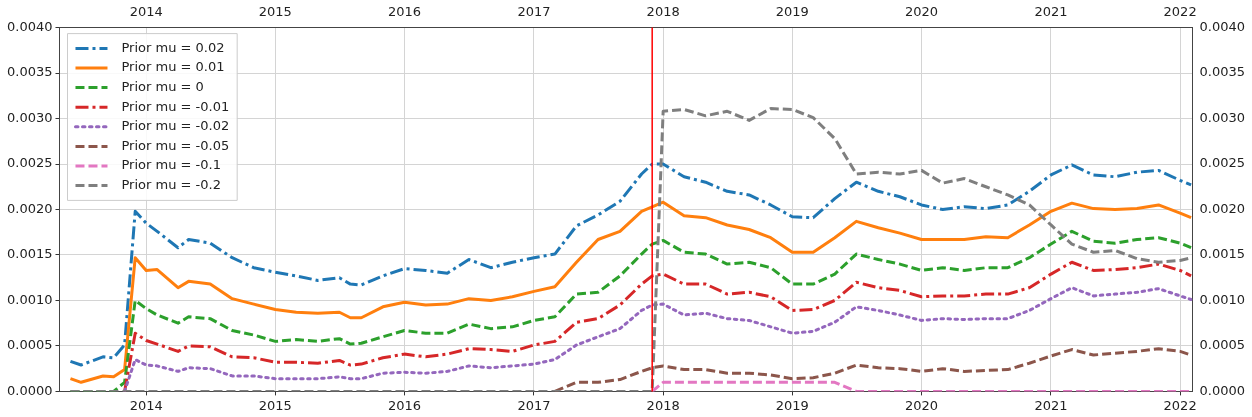 This screenshot has height=417, width=1252. I want to click on y2-tick-label: 0.0015, so click(1222, 254).